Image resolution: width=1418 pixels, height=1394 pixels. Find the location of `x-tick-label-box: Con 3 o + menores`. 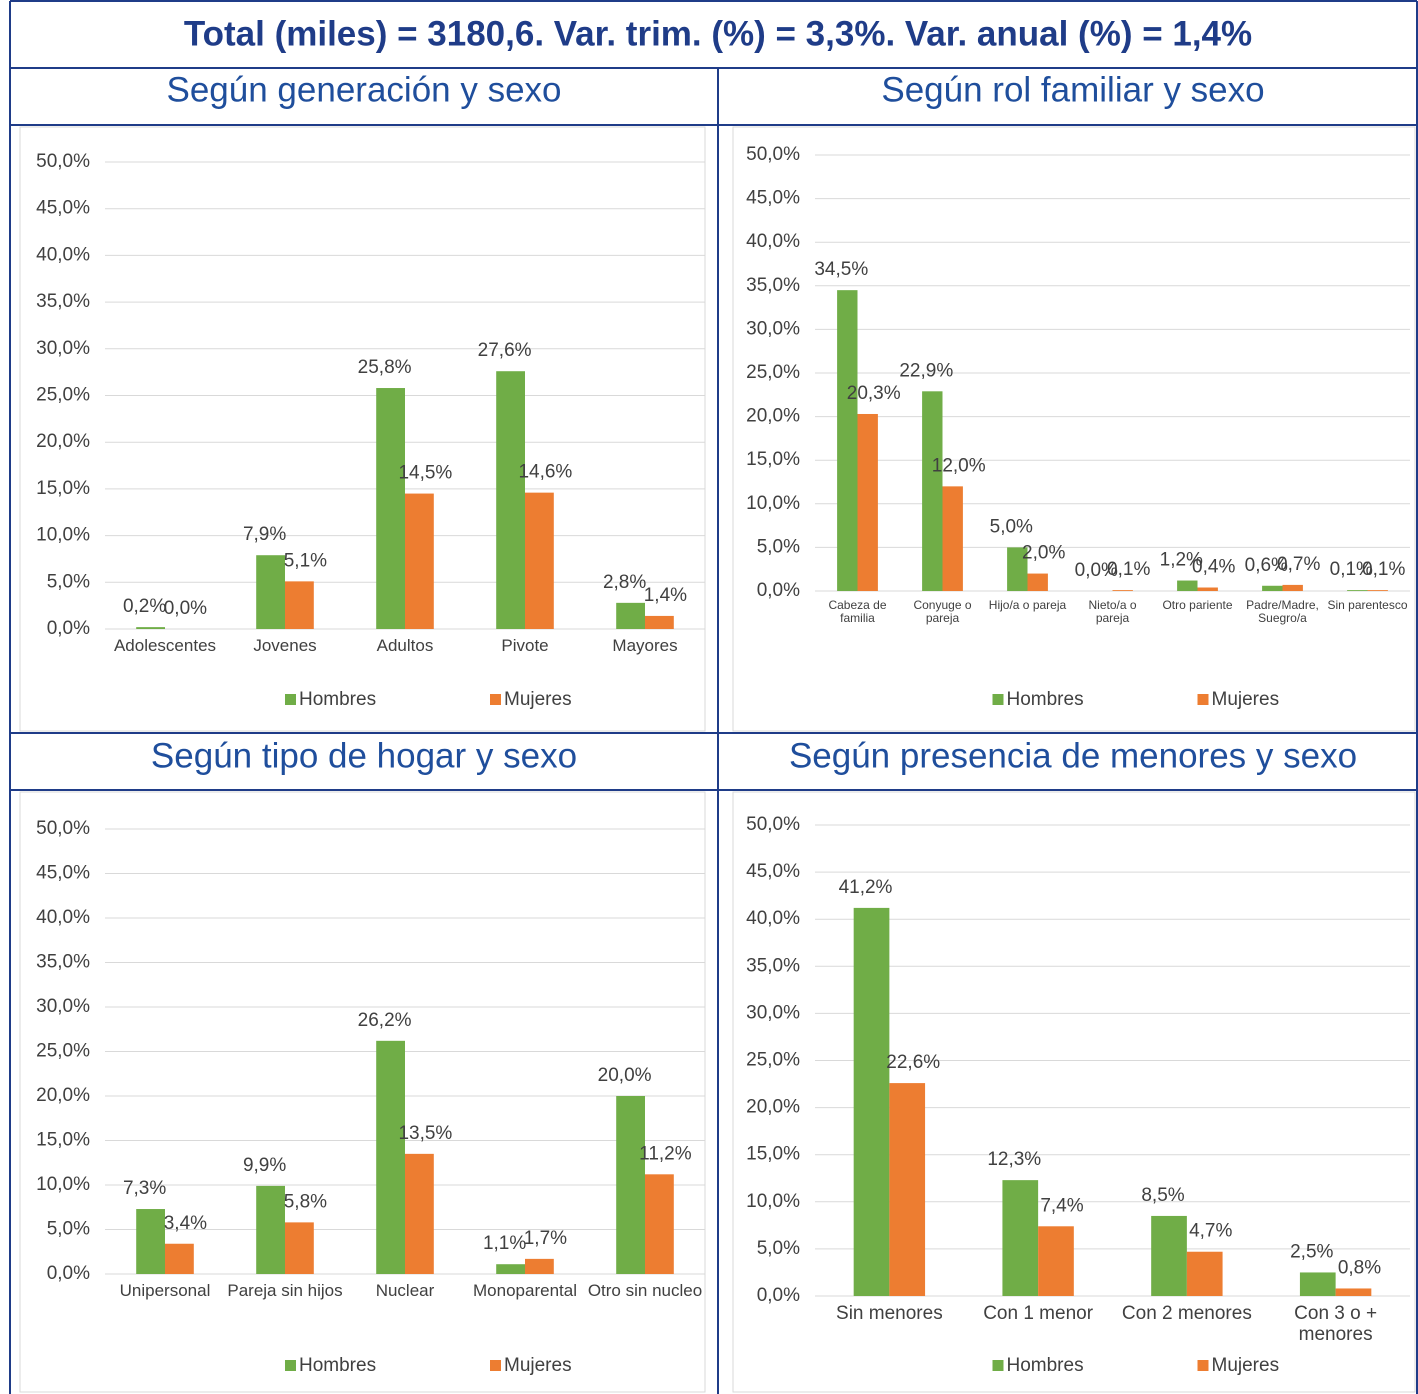

x-tick-label-box: Con 3 o + menores is located at coordinates (1335, 1324).